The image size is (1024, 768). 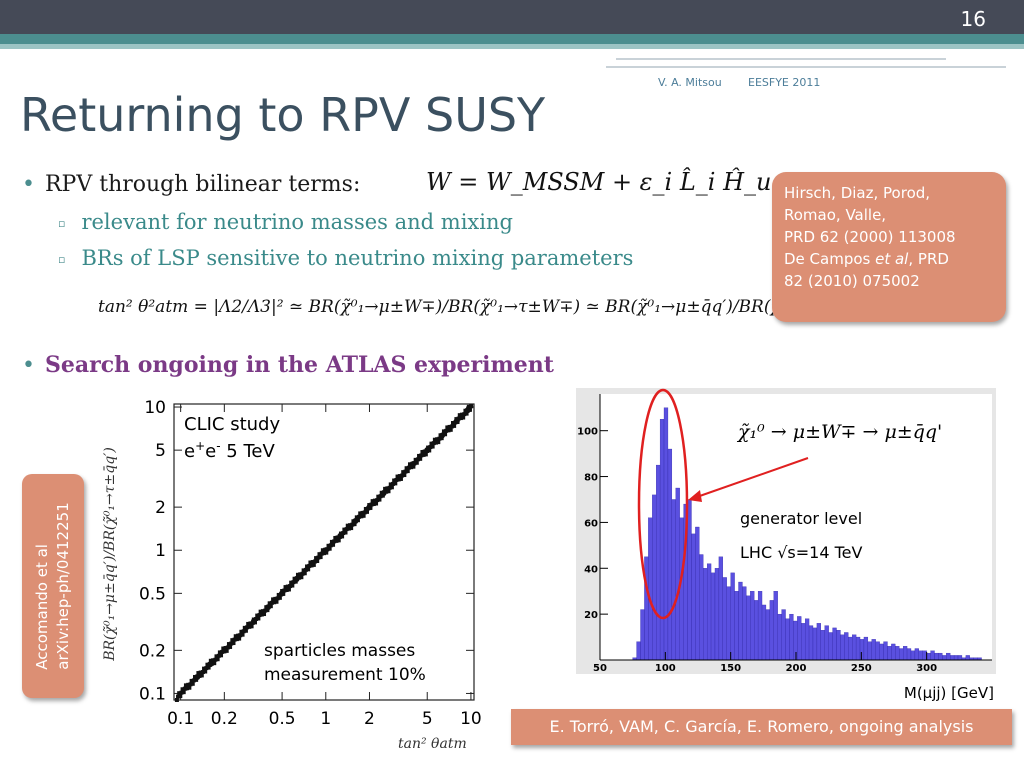 What do you see at coordinates (796, 668) in the screenshot?
I see `histogram-x-tick-label: 200` at bounding box center [796, 668].